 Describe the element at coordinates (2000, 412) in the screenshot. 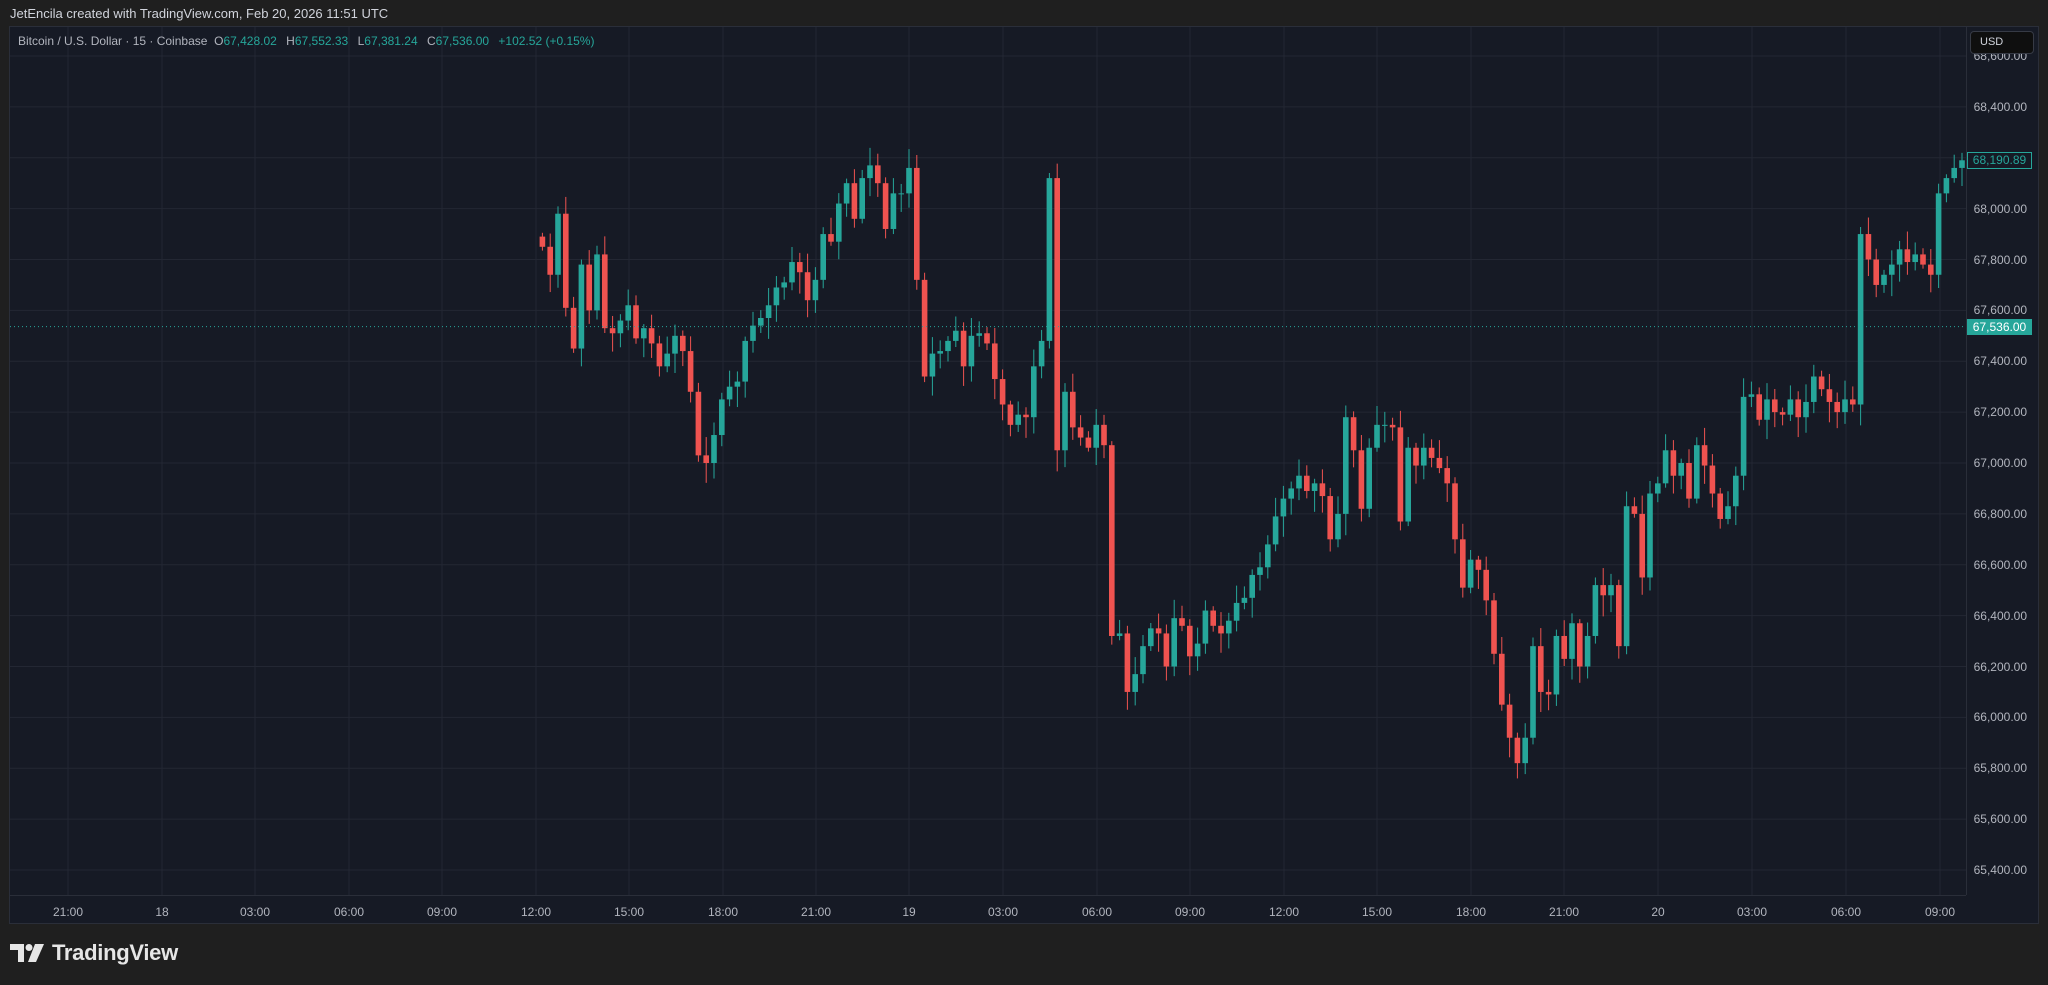

I see `price-tick-label: 67,200.00` at that location.